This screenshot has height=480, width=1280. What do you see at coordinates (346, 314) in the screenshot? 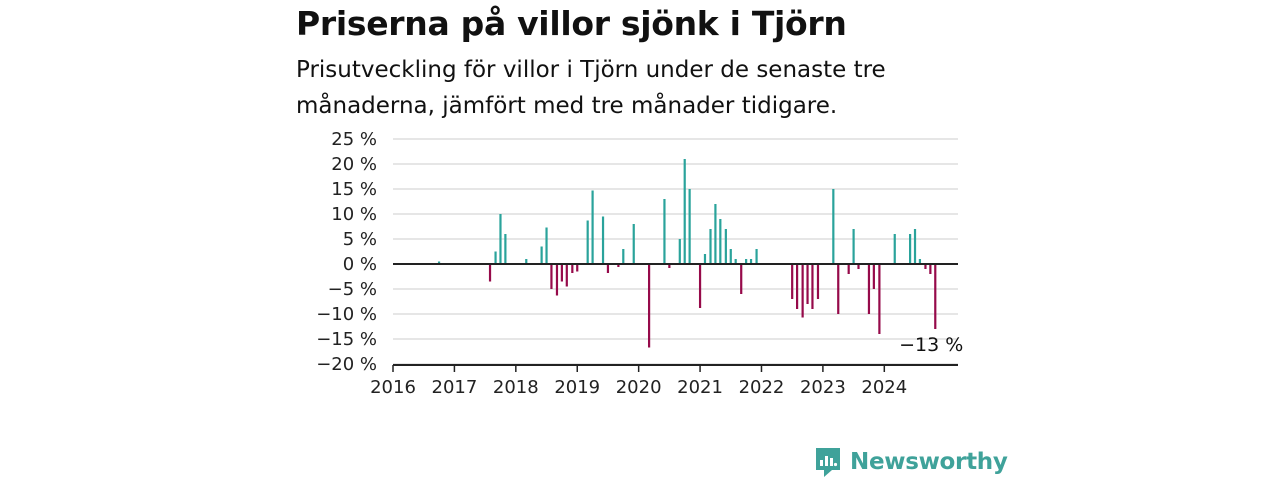
I see `y-tick-label: −10 %` at bounding box center [346, 314].